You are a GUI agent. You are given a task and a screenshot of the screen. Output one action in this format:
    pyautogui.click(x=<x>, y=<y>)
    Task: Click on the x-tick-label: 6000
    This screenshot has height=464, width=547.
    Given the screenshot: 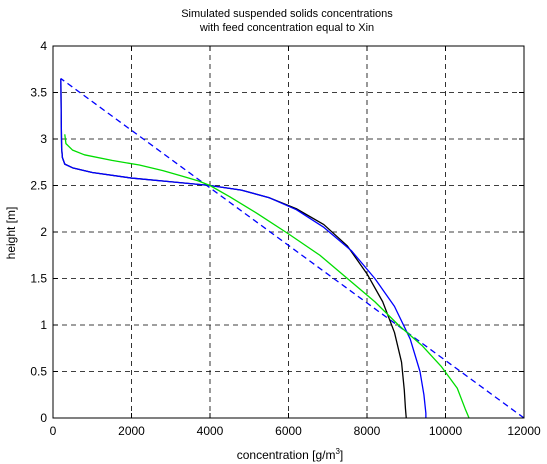 What is the action you would take?
    pyautogui.click(x=288, y=431)
    